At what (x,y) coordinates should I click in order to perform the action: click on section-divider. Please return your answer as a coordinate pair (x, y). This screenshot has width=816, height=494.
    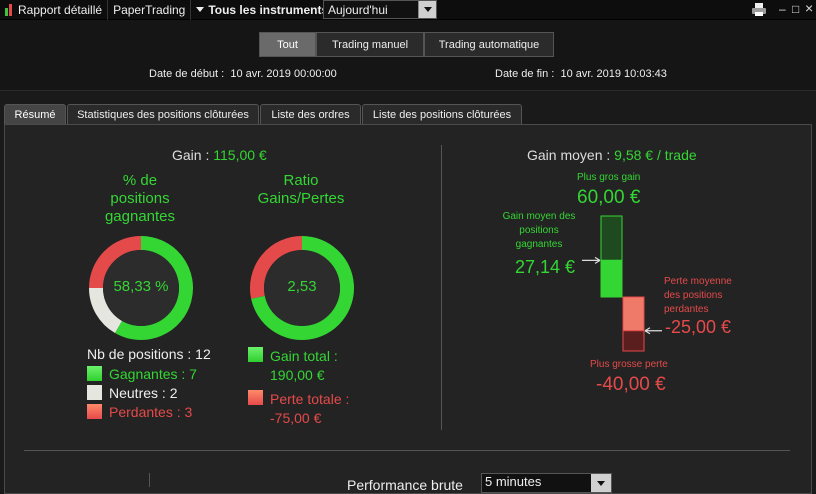
    Looking at the image, I should click on (441, 287).